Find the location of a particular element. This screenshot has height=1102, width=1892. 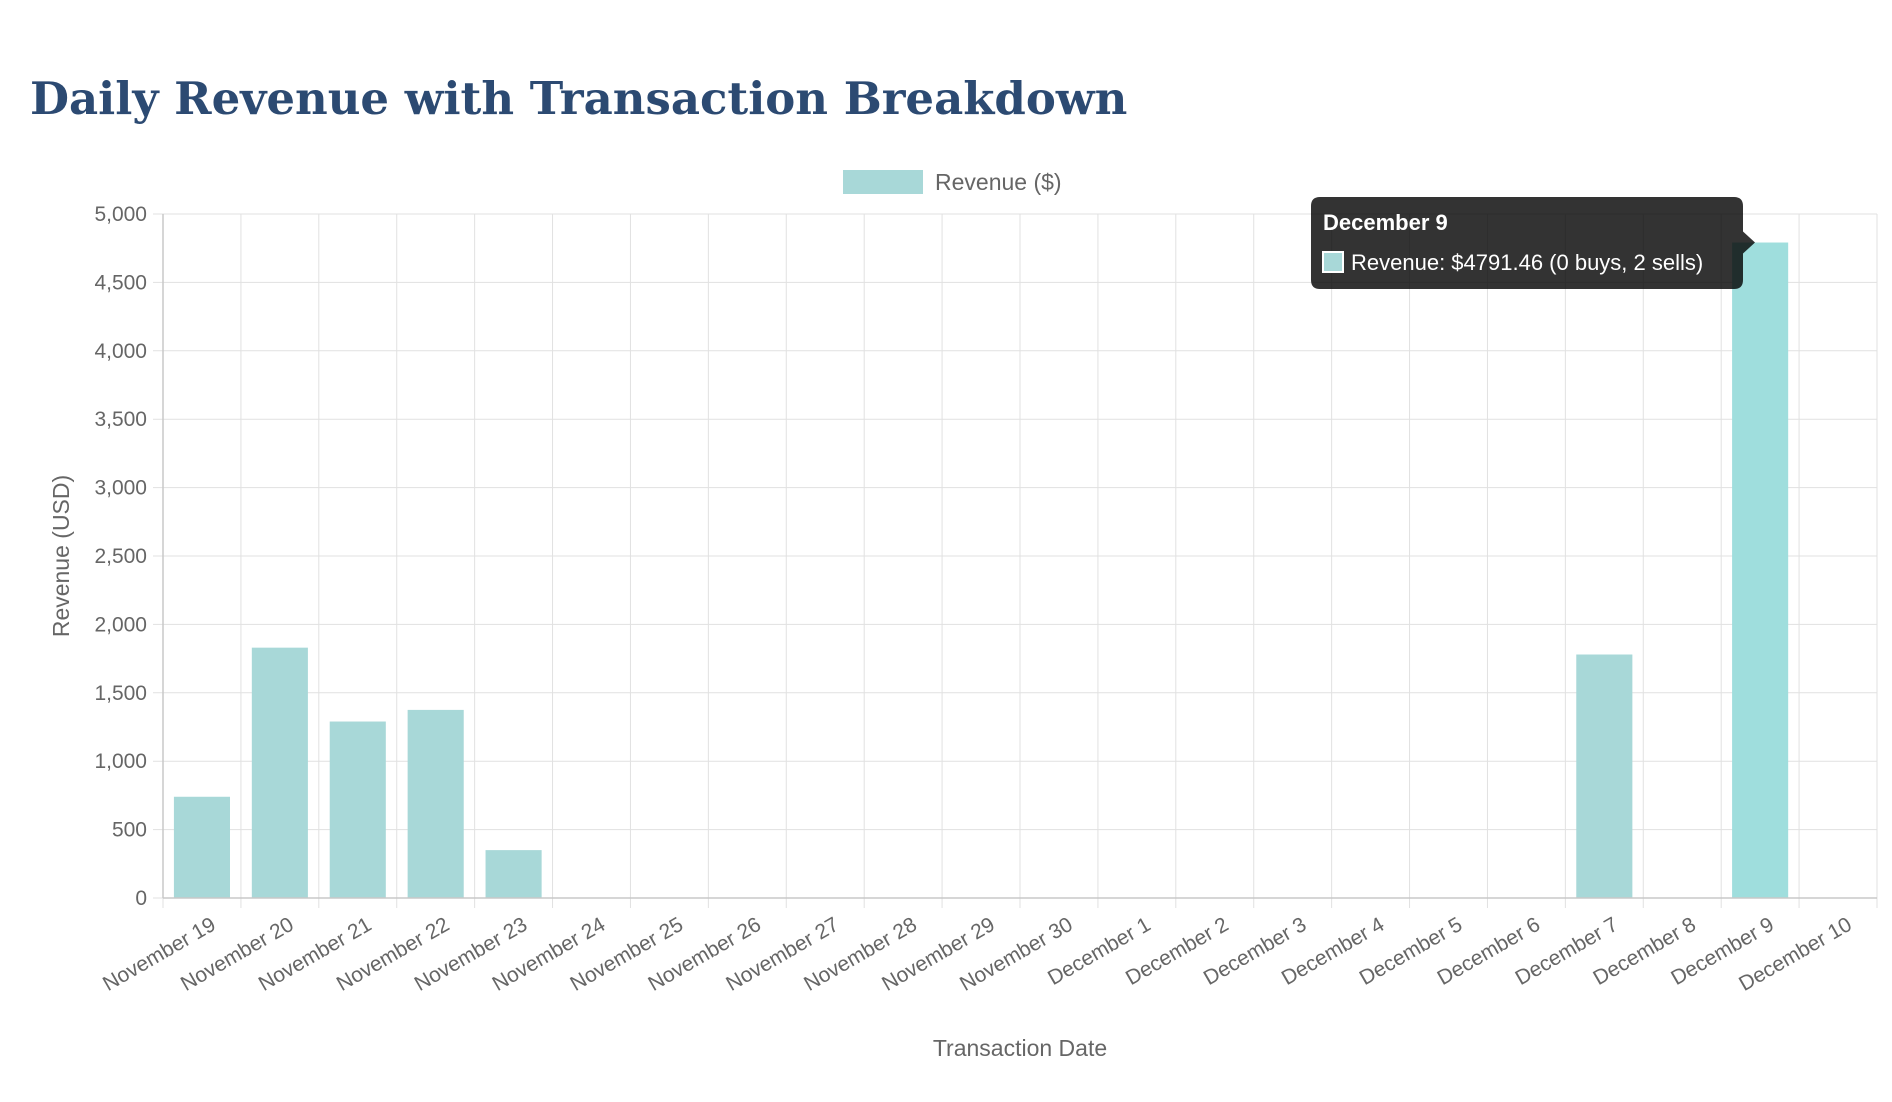

y-tick-label: 2,000 is located at coordinates (120, 624).